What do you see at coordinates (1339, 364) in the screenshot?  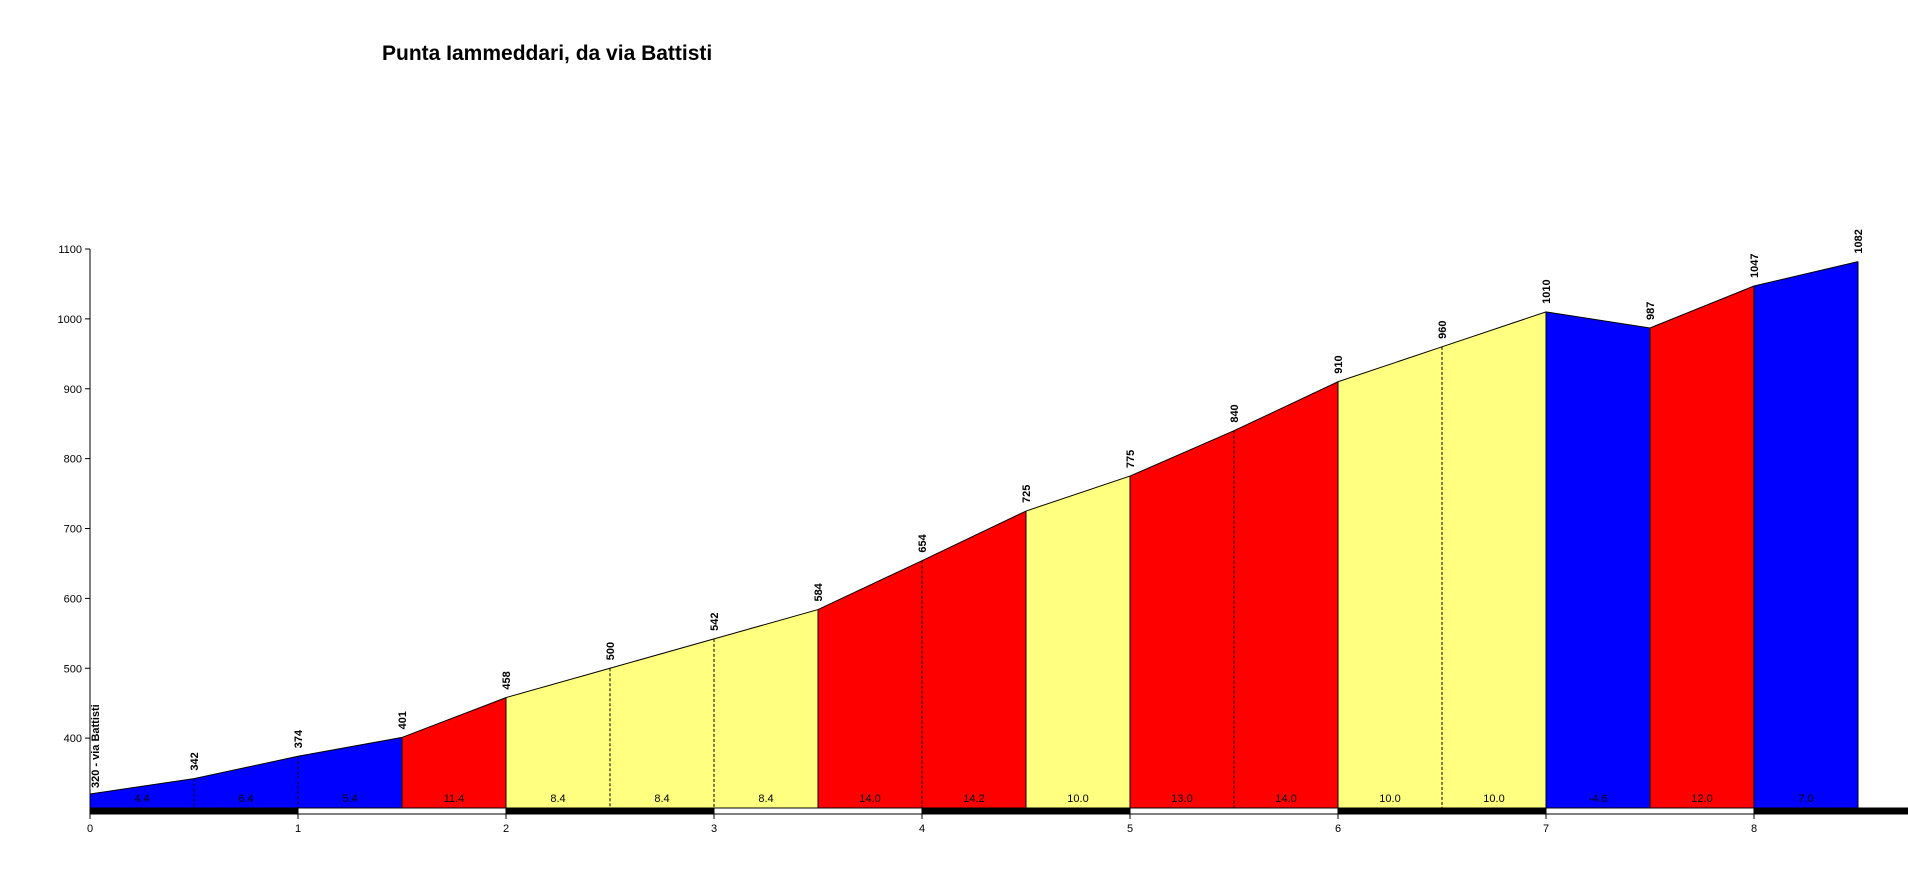 I see `elevation-label: 910` at bounding box center [1339, 364].